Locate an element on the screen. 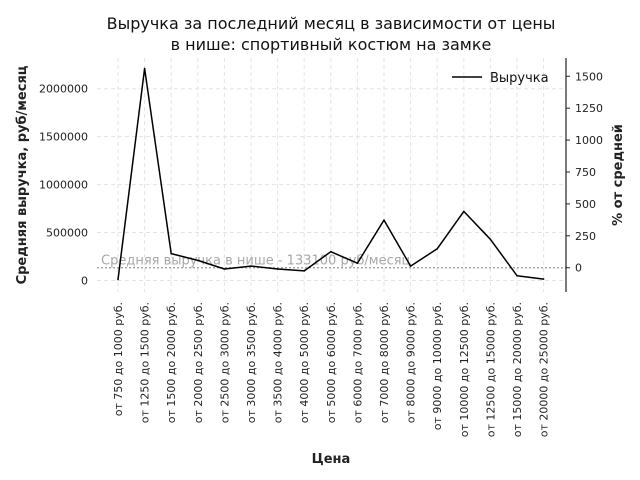 Image resolution: width=640 pixels, height=480 pixels. legend: Выручка is located at coordinates (500, 78).